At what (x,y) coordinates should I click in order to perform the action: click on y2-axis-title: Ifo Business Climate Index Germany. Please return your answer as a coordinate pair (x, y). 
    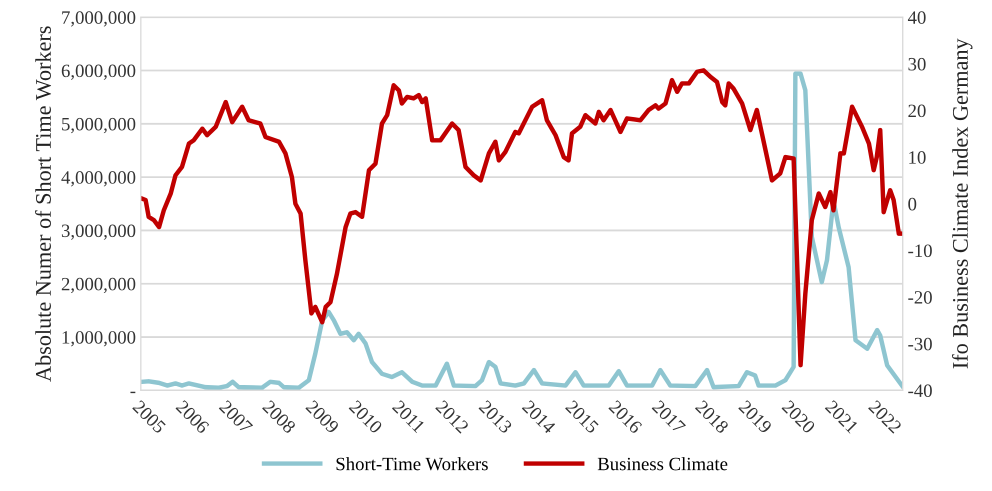
    Looking at the image, I should click on (962, 203).